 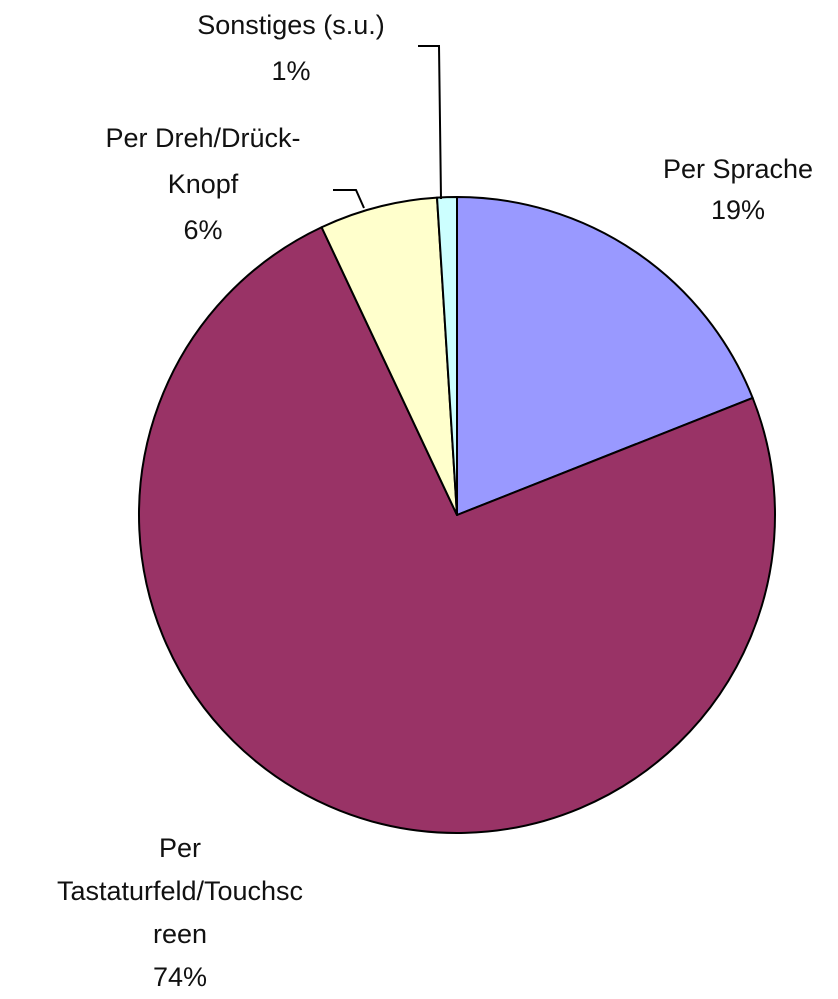 What do you see at coordinates (387, 127) in the screenshot?
I see `leader-lines` at bounding box center [387, 127].